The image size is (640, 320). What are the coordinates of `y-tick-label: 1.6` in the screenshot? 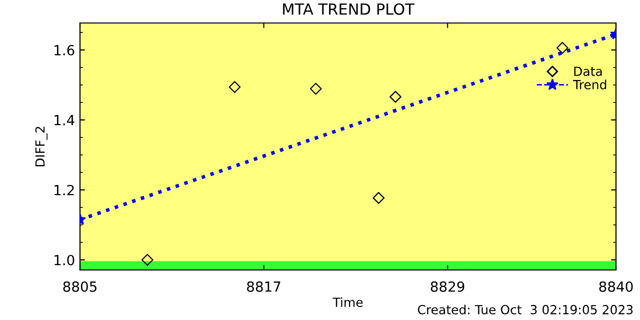 It's located at (64, 50).